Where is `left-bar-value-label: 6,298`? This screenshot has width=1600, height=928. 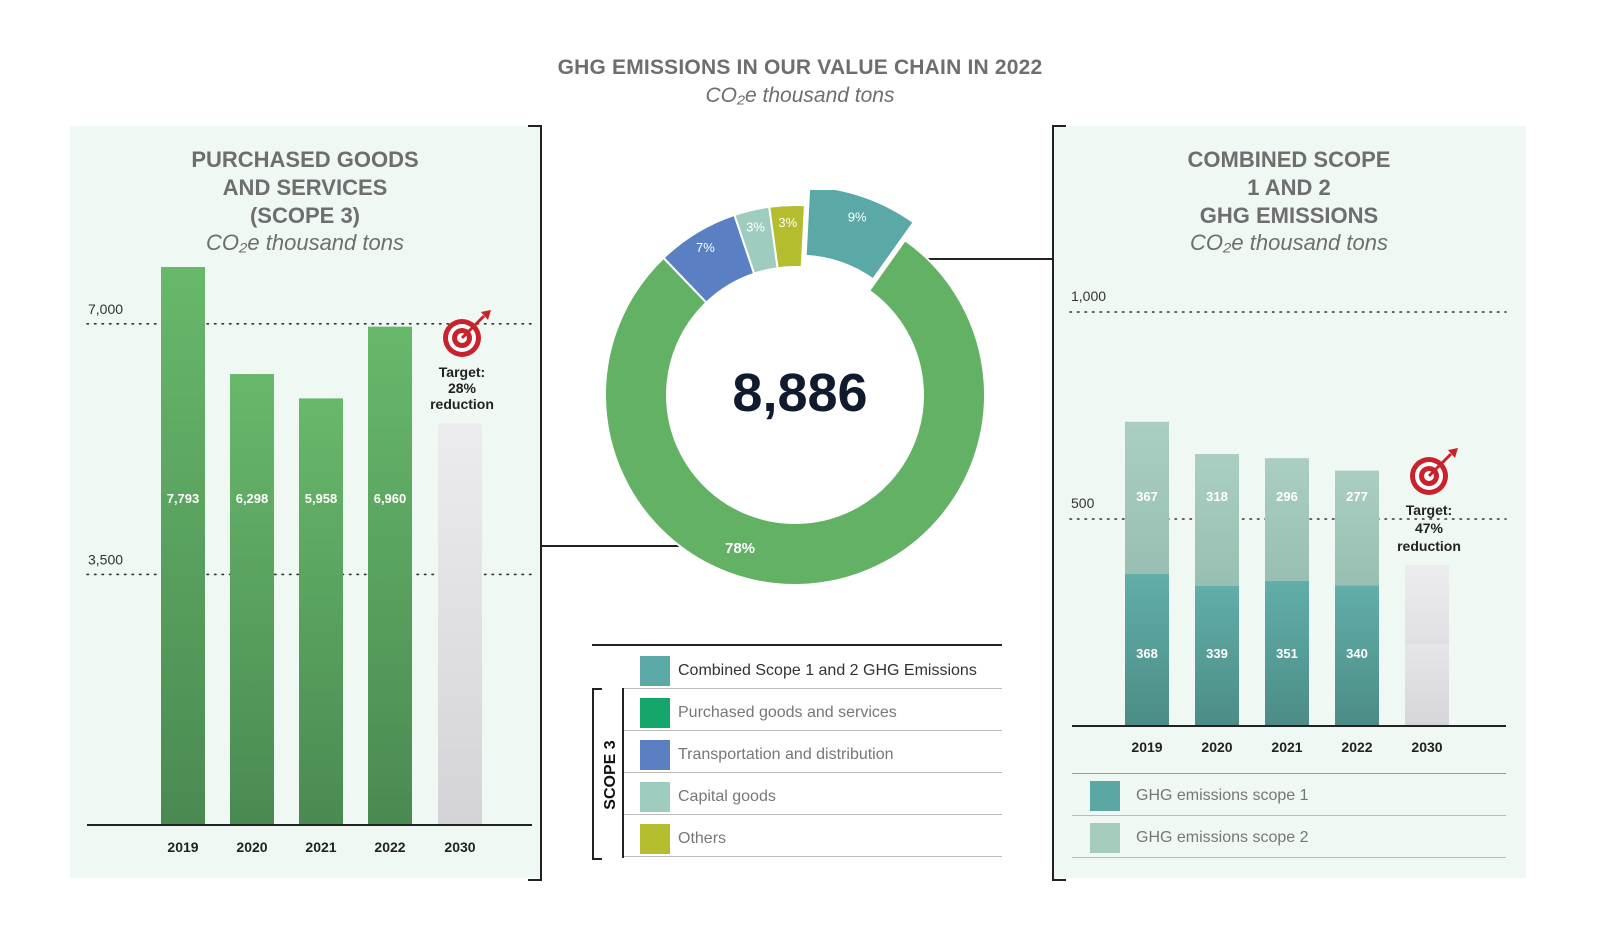
left-bar-value-label: 6,298 is located at coordinates (252, 498).